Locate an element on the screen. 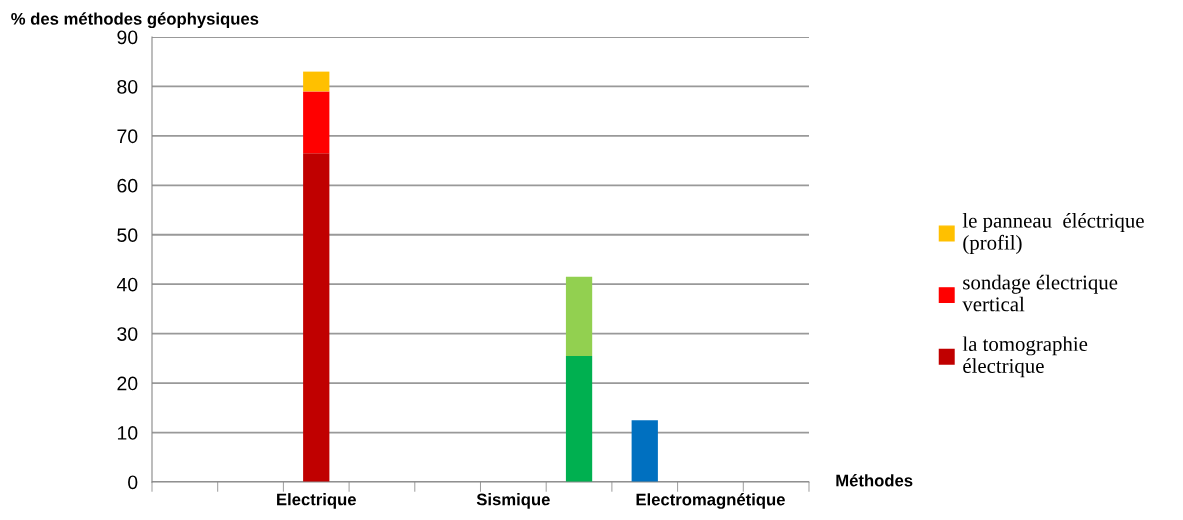  legend-label: la tomographie électrique is located at coordinates (1025, 357).